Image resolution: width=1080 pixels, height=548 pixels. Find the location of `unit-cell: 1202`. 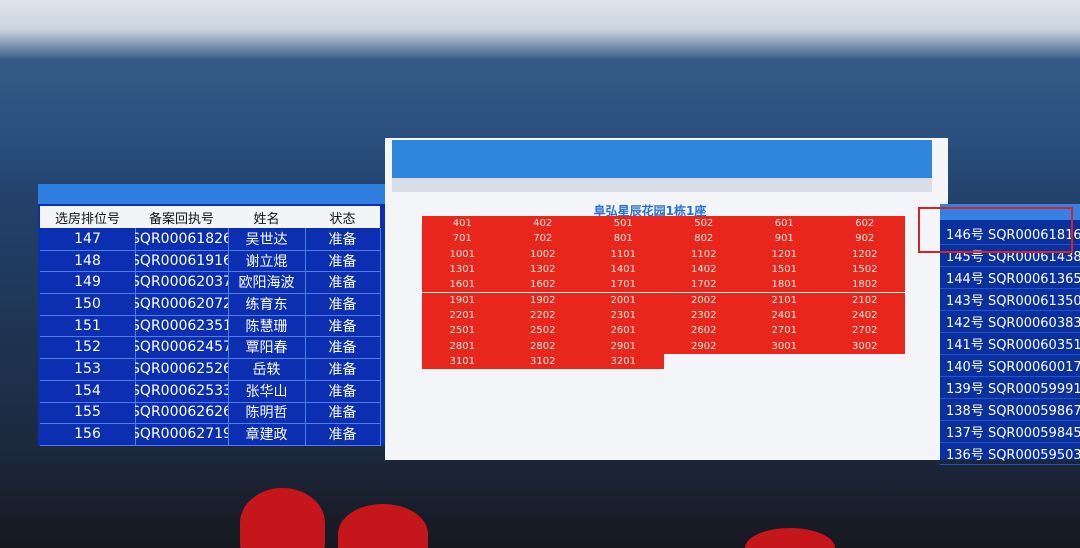

unit-cell: 1202 is located at coordinates (865, 254).